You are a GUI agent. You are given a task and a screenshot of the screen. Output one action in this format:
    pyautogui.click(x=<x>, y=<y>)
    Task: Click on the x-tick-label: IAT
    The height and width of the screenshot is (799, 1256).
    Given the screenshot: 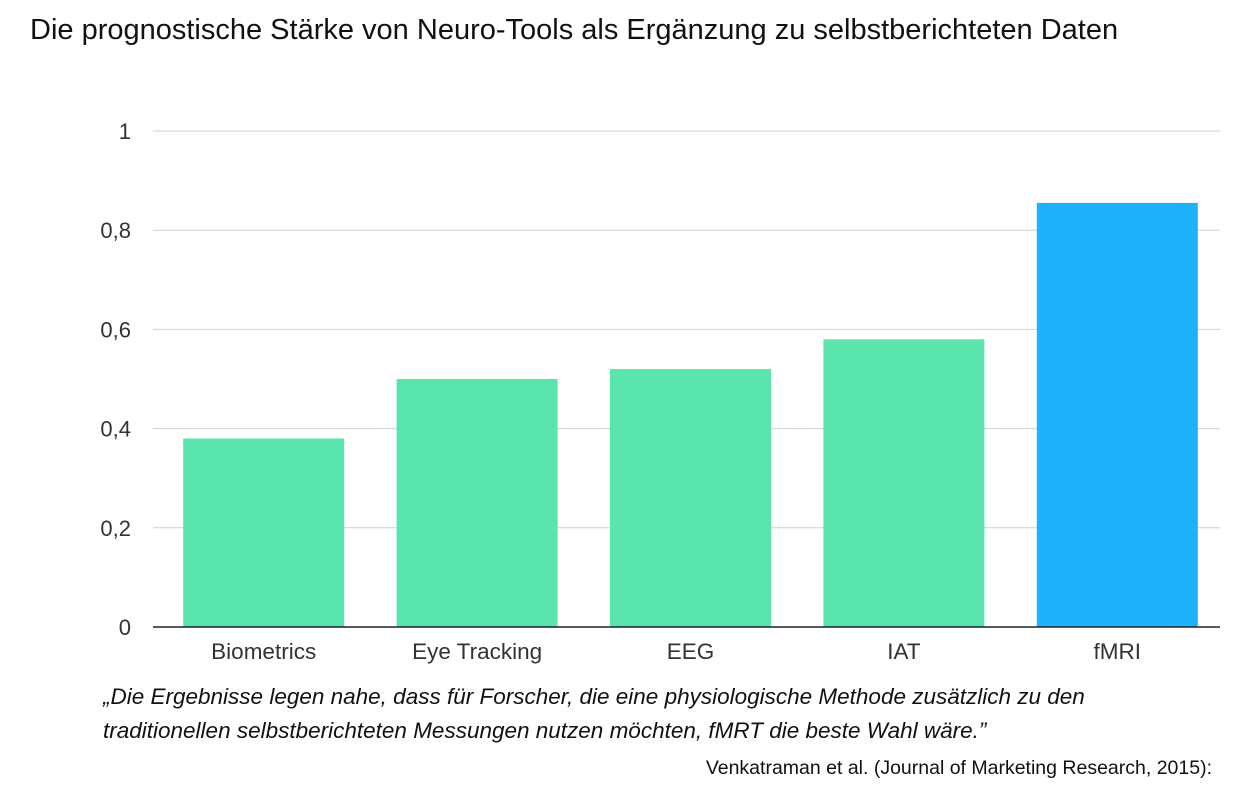 What is the action you would take?
    pyautogui.click(x=904, y=651)
    